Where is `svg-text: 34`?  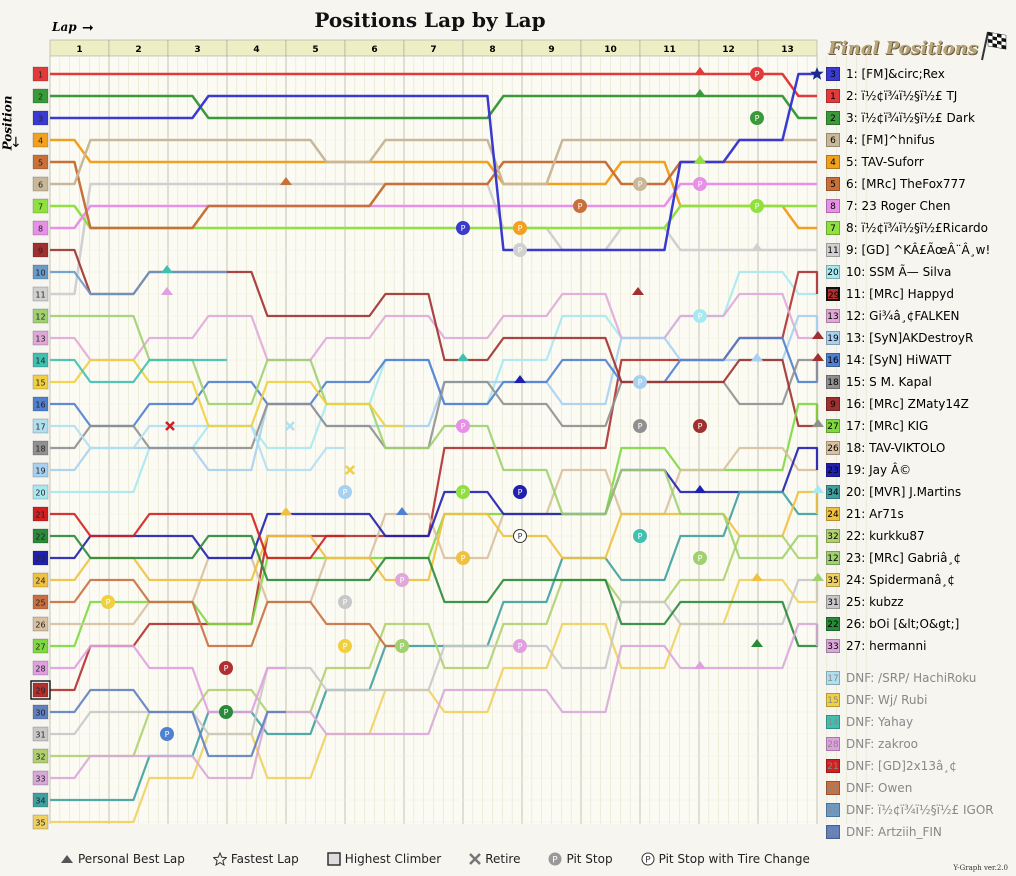
svg-text: 34 is located at coordinates (40, 801).